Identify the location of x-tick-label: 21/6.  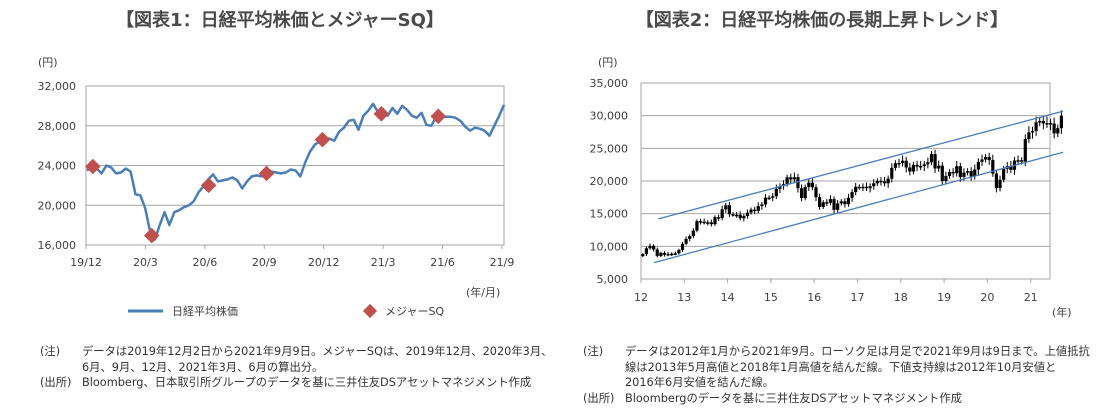
(442, 262).